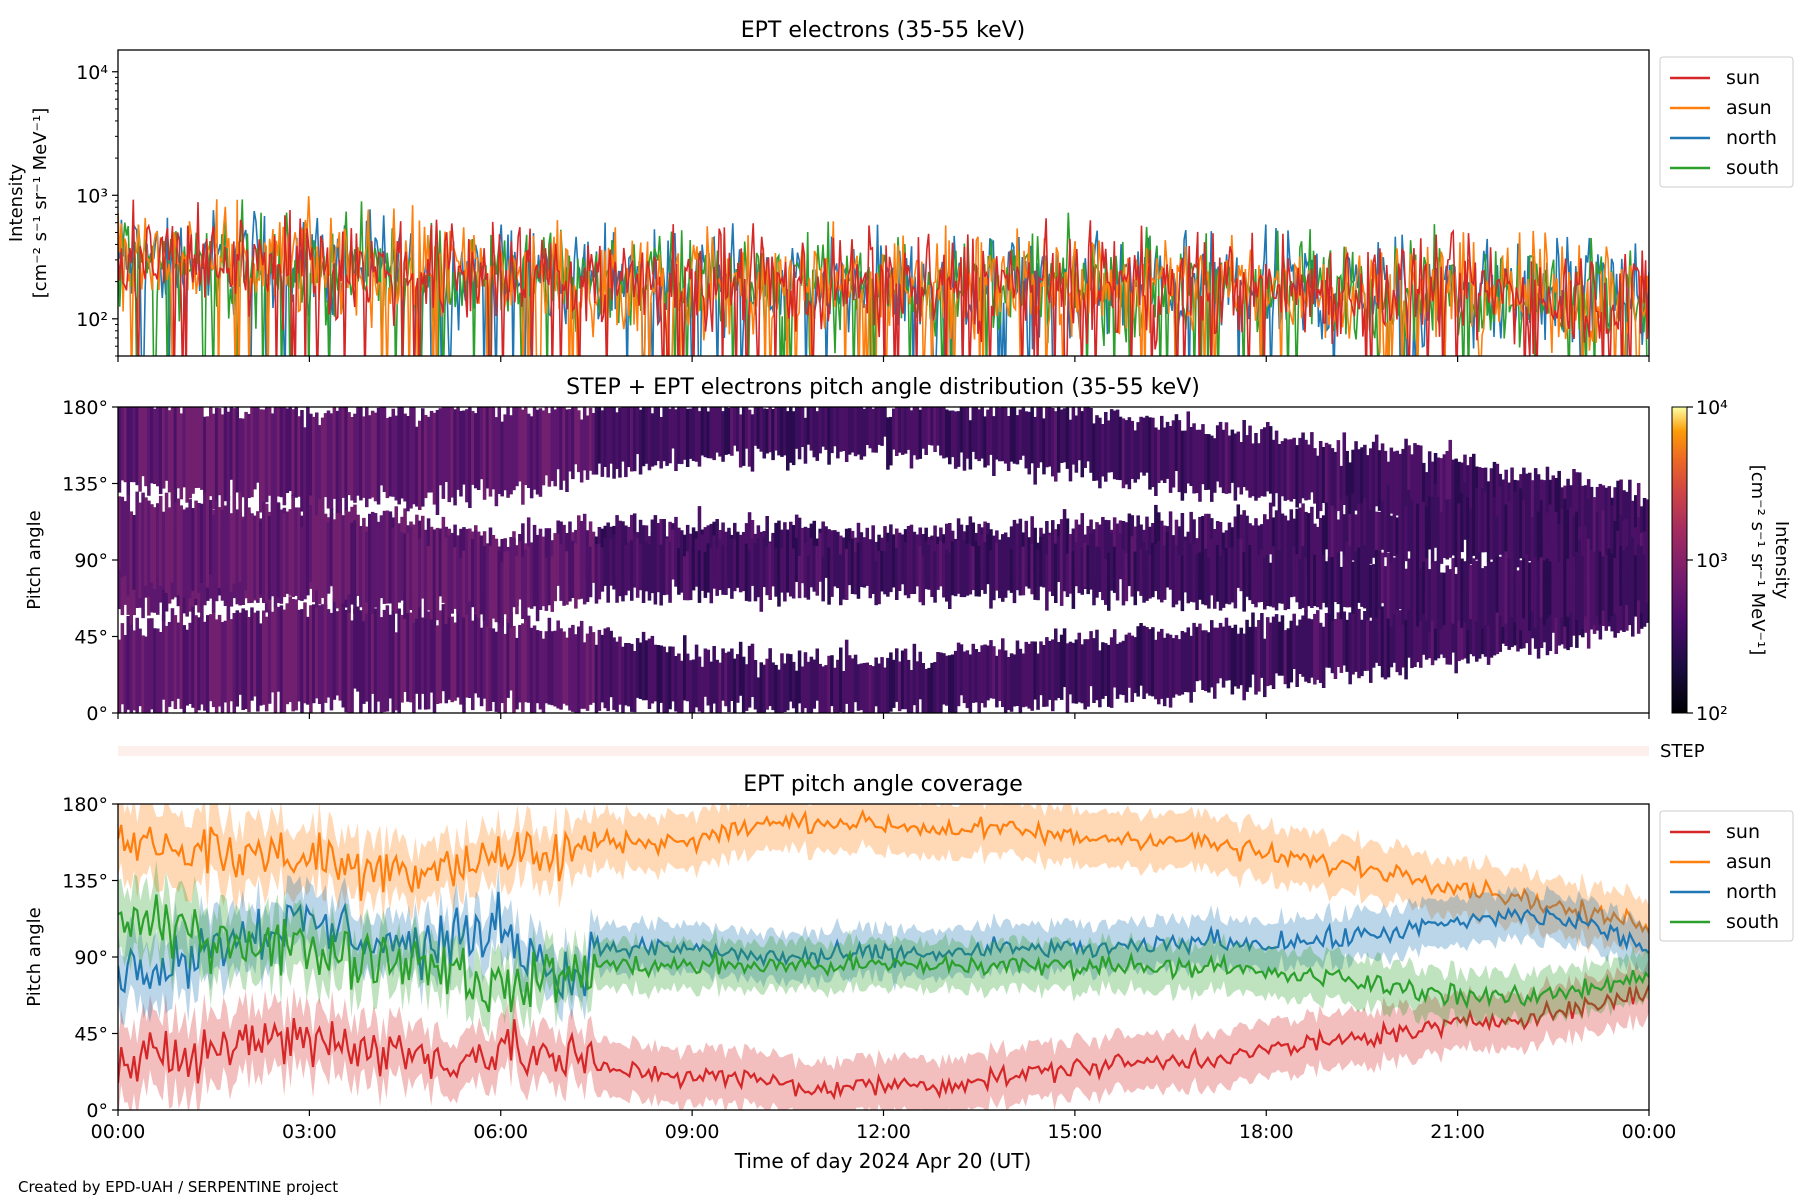  I want to click on y-tick-label: 10³, so click(92, 196).